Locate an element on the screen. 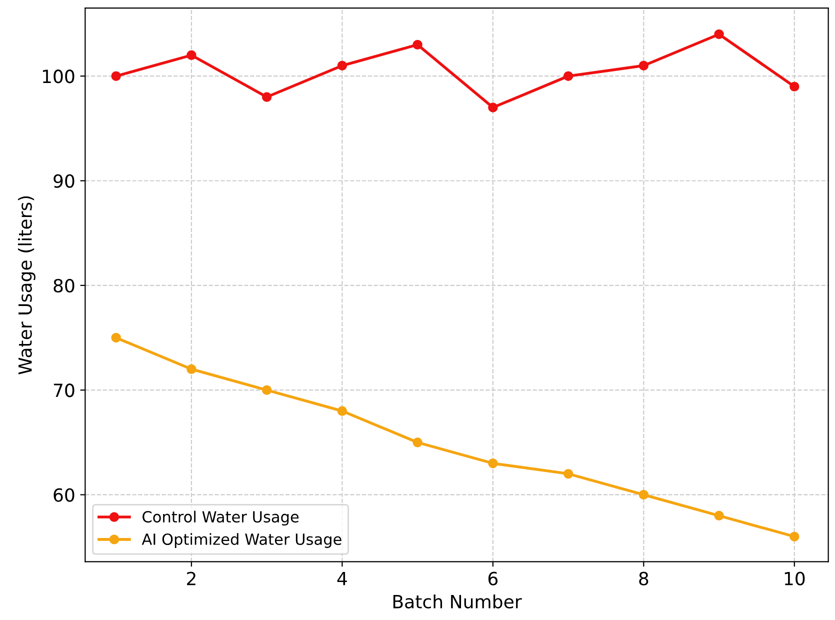 Image resolution: width=835 pixels, height=620 pixels. y-tick-label: 90 is located at coordinates (64, 181).